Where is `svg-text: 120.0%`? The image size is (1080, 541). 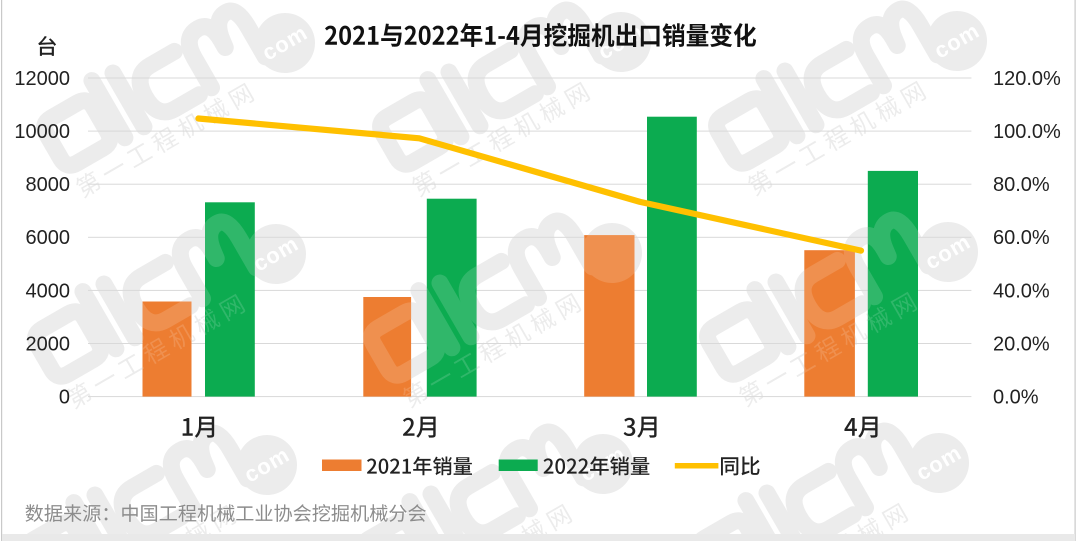
svg-text: 120.0% is located at coordinates (1027, 79).